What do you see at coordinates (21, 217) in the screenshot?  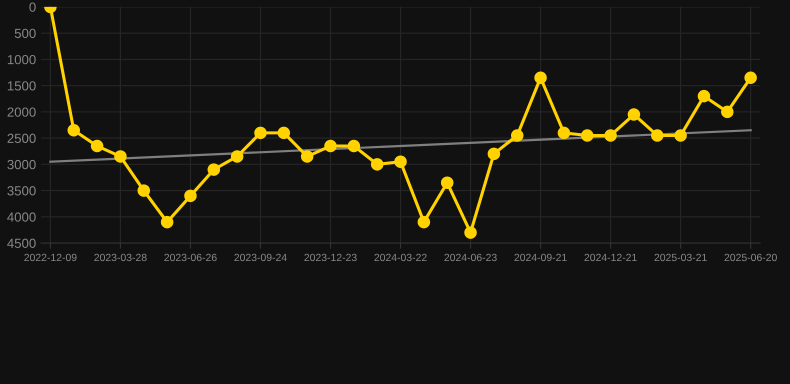 I see `y-tick-label: 4000` at bounding box center [21, 217].